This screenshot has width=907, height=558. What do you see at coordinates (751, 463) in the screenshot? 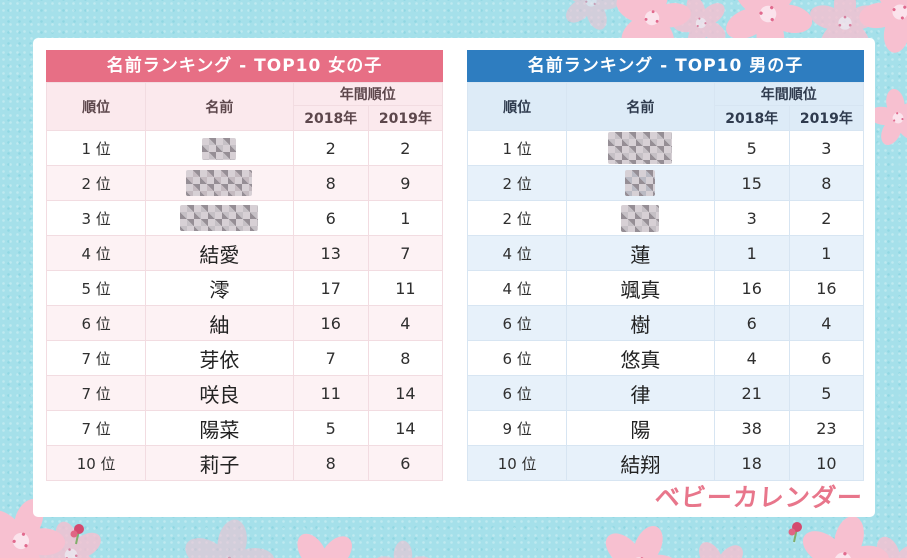
I see `year-2018-cell: 18` at bounding box center [751, 463].